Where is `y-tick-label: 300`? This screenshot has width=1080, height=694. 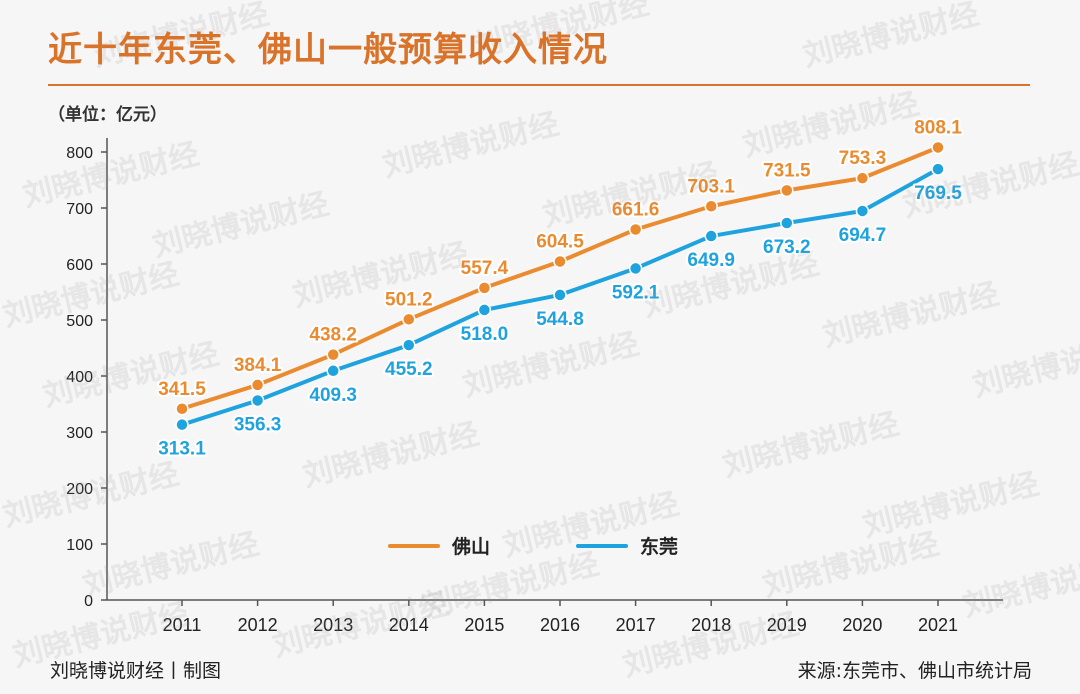
y-tick-label: 300 is located at coordinates (79, 433).